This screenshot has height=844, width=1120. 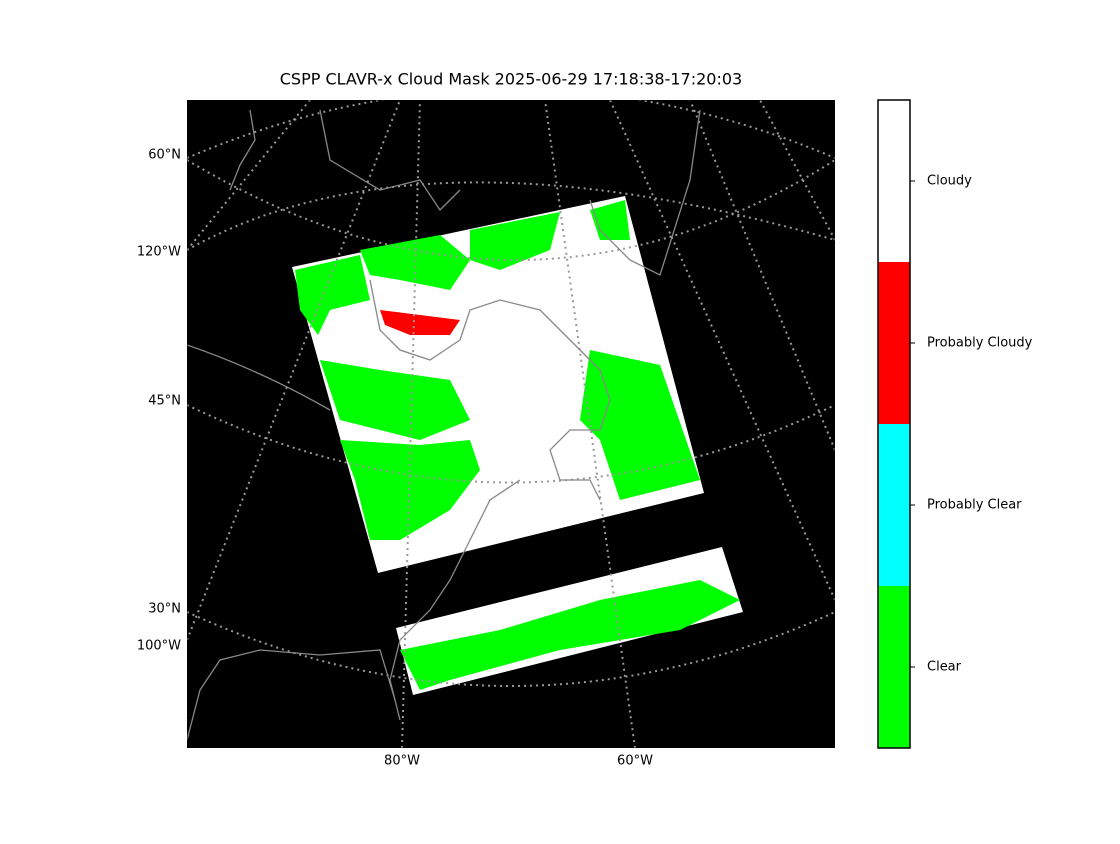 What do you see at coordinates (420, 322) in the screenshot?
I see `probably-cloudy-areas` at bounding box center [420, 322].